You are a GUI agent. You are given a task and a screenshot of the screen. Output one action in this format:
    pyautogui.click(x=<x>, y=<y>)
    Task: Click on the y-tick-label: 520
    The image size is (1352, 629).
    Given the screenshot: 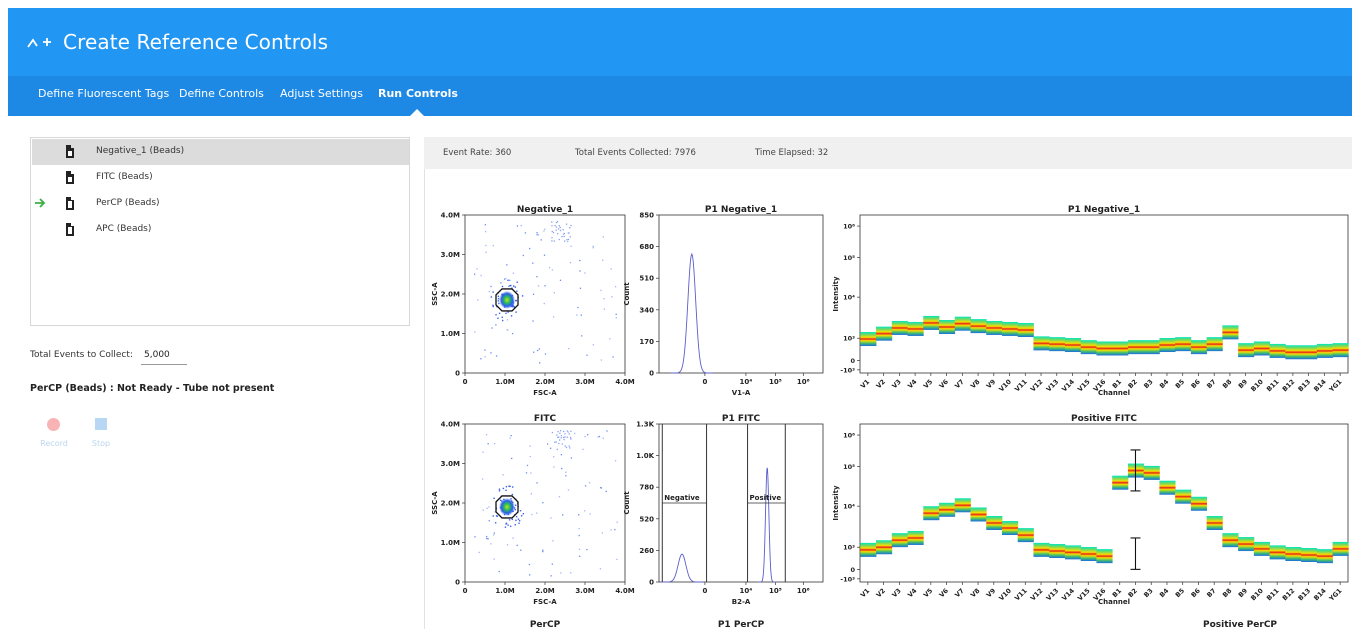 What is the action you would take?
    pyautogui.click(x=646, y=519)
    